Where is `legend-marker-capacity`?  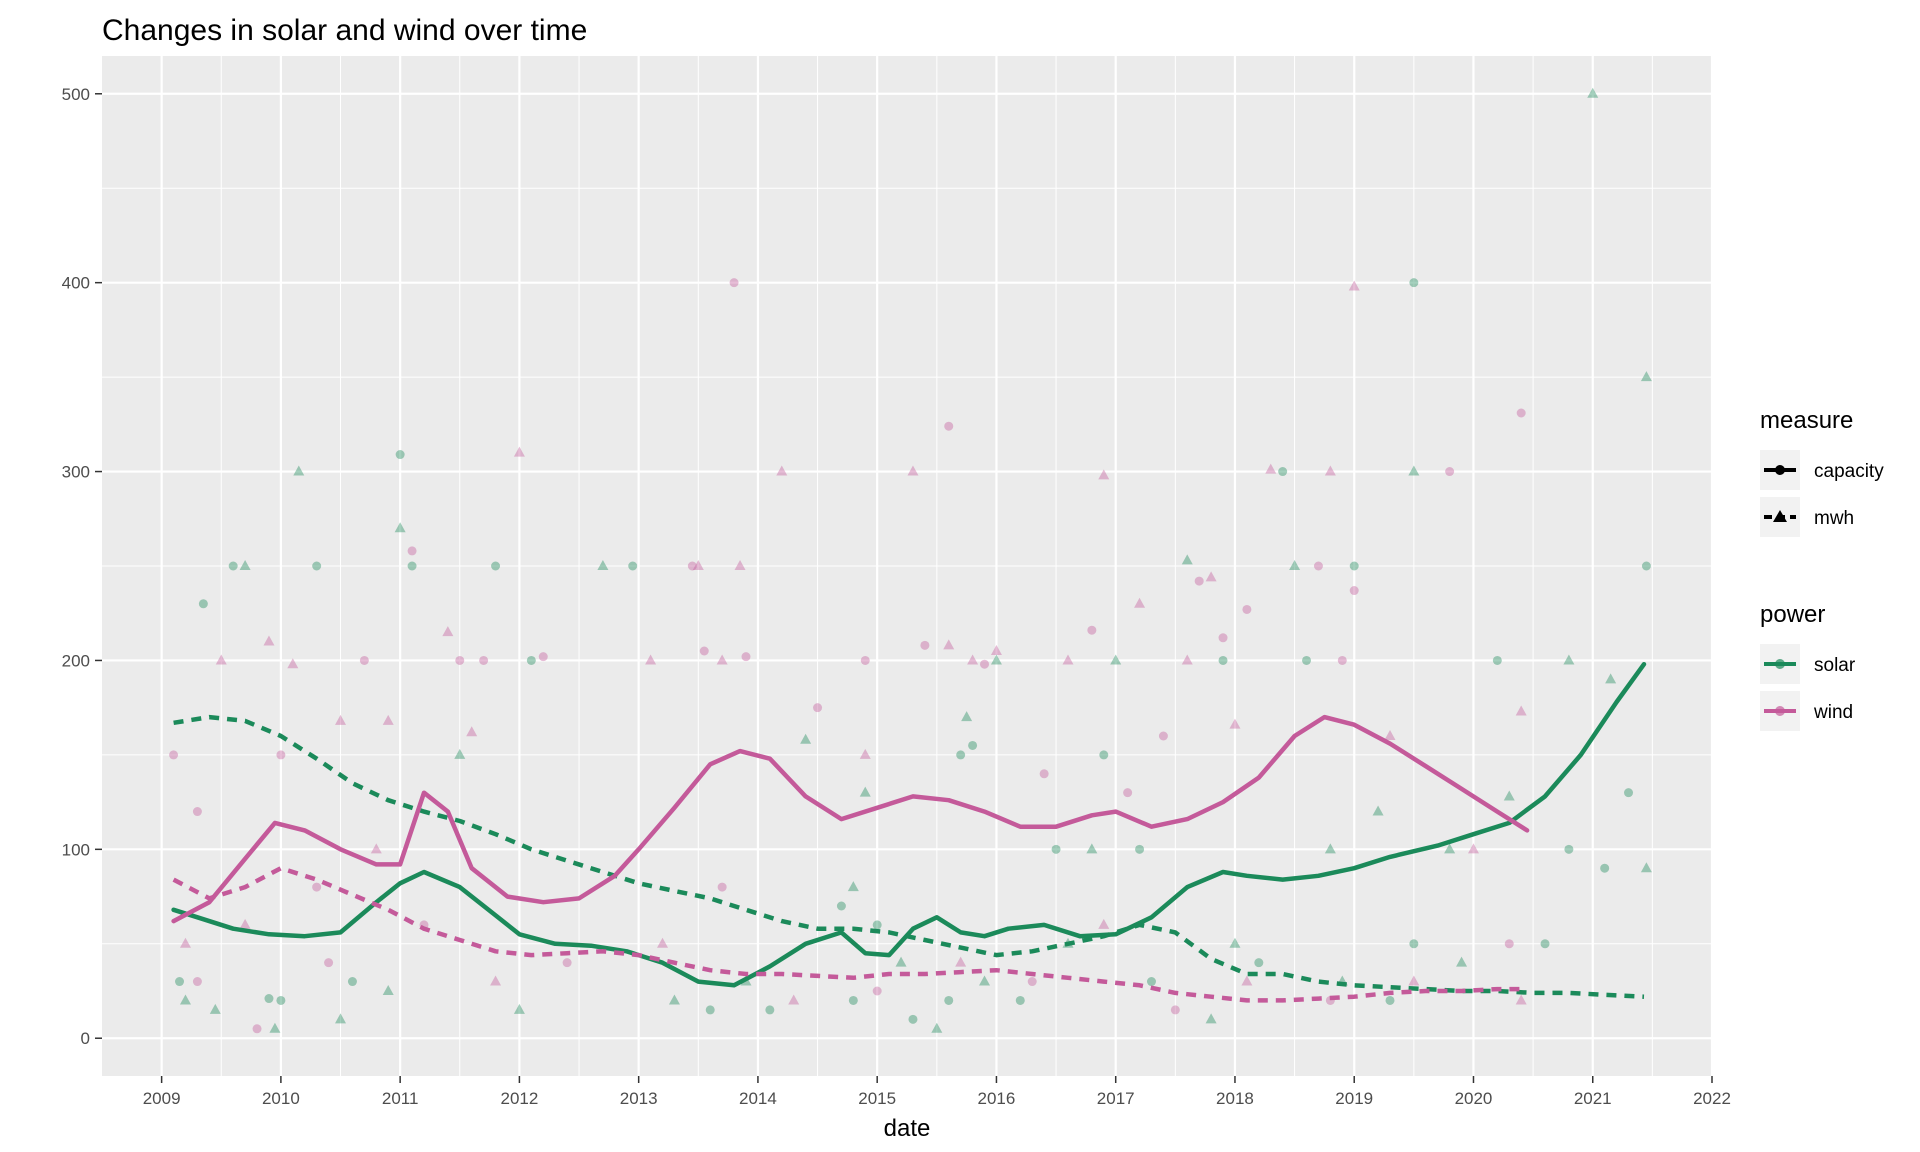 legend-marker-capacity is located at coordinates (1780, 470).